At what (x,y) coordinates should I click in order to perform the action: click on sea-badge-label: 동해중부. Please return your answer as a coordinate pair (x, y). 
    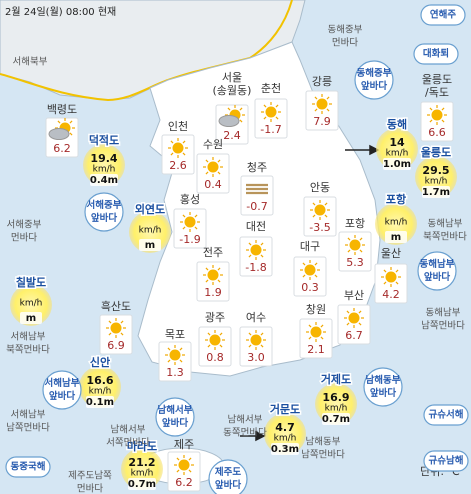
    Looking at the image, I should click on (374, 73).